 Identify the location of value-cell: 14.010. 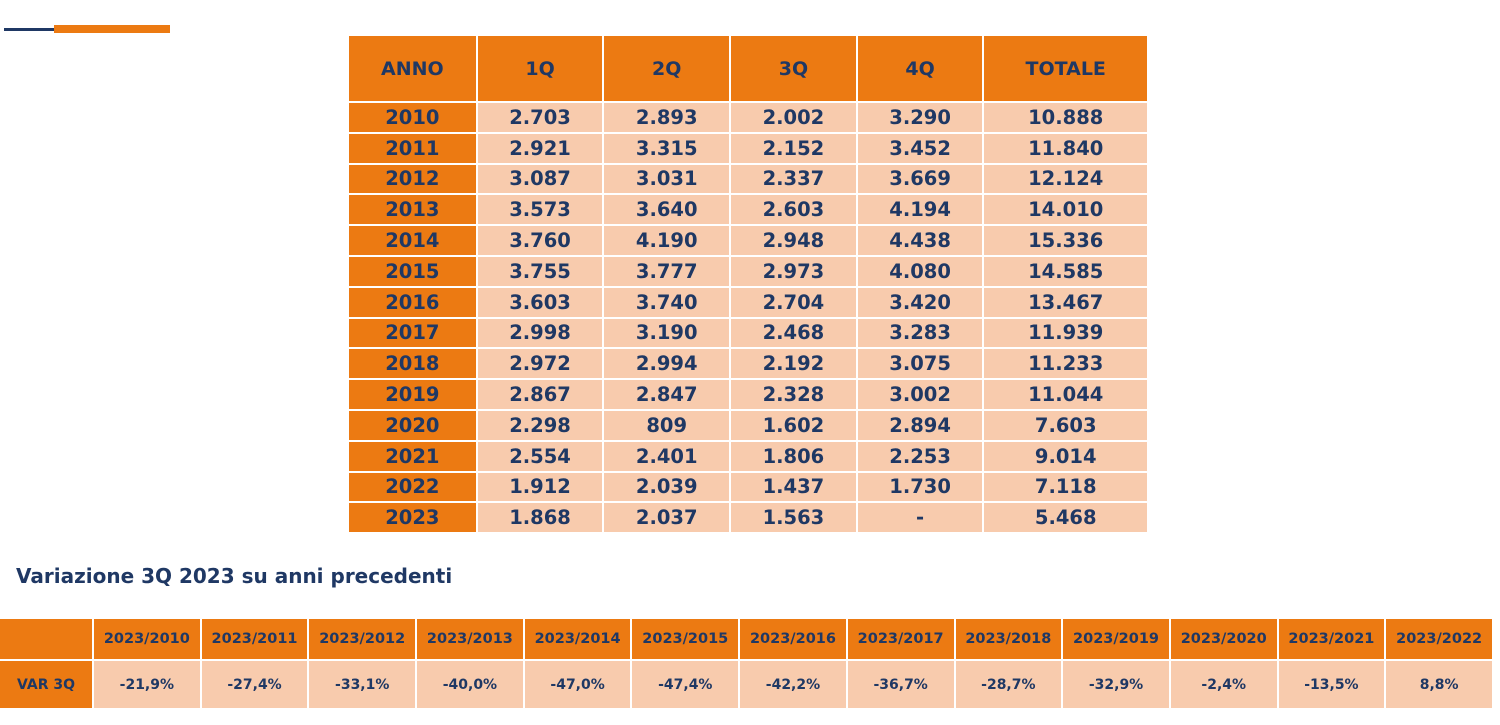
(1065, 210).